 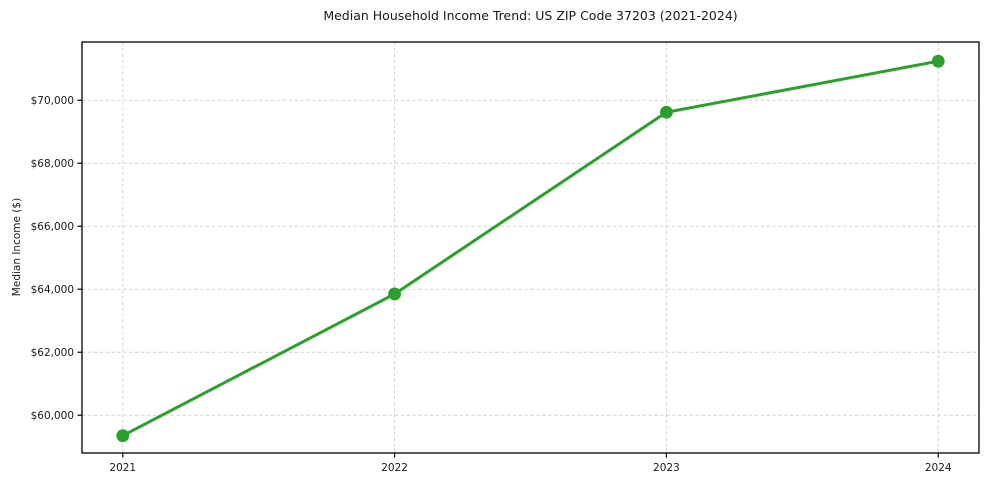 I want to click on y-tick-label: $68,000, so click(x=52, y=164).